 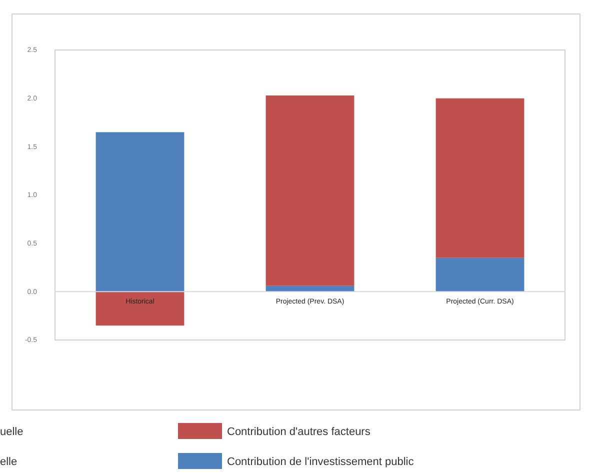 I want to click on legend-label: Contribution de l'investissement public, so click(x=320, y=462).